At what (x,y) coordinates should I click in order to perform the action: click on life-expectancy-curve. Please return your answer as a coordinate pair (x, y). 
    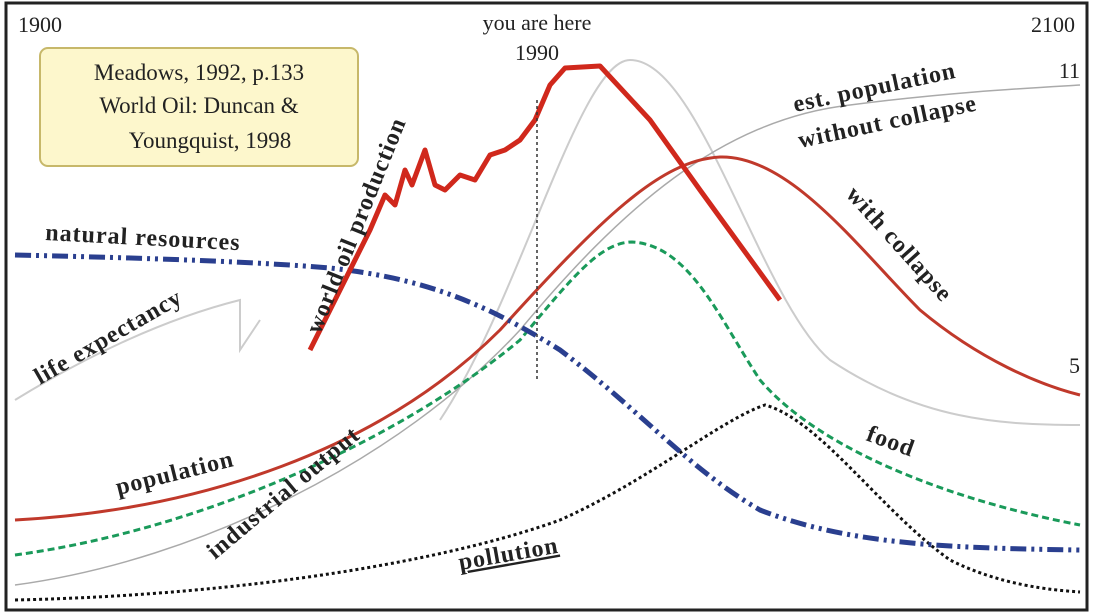
    Looking at the image, I should click on (137, 349).